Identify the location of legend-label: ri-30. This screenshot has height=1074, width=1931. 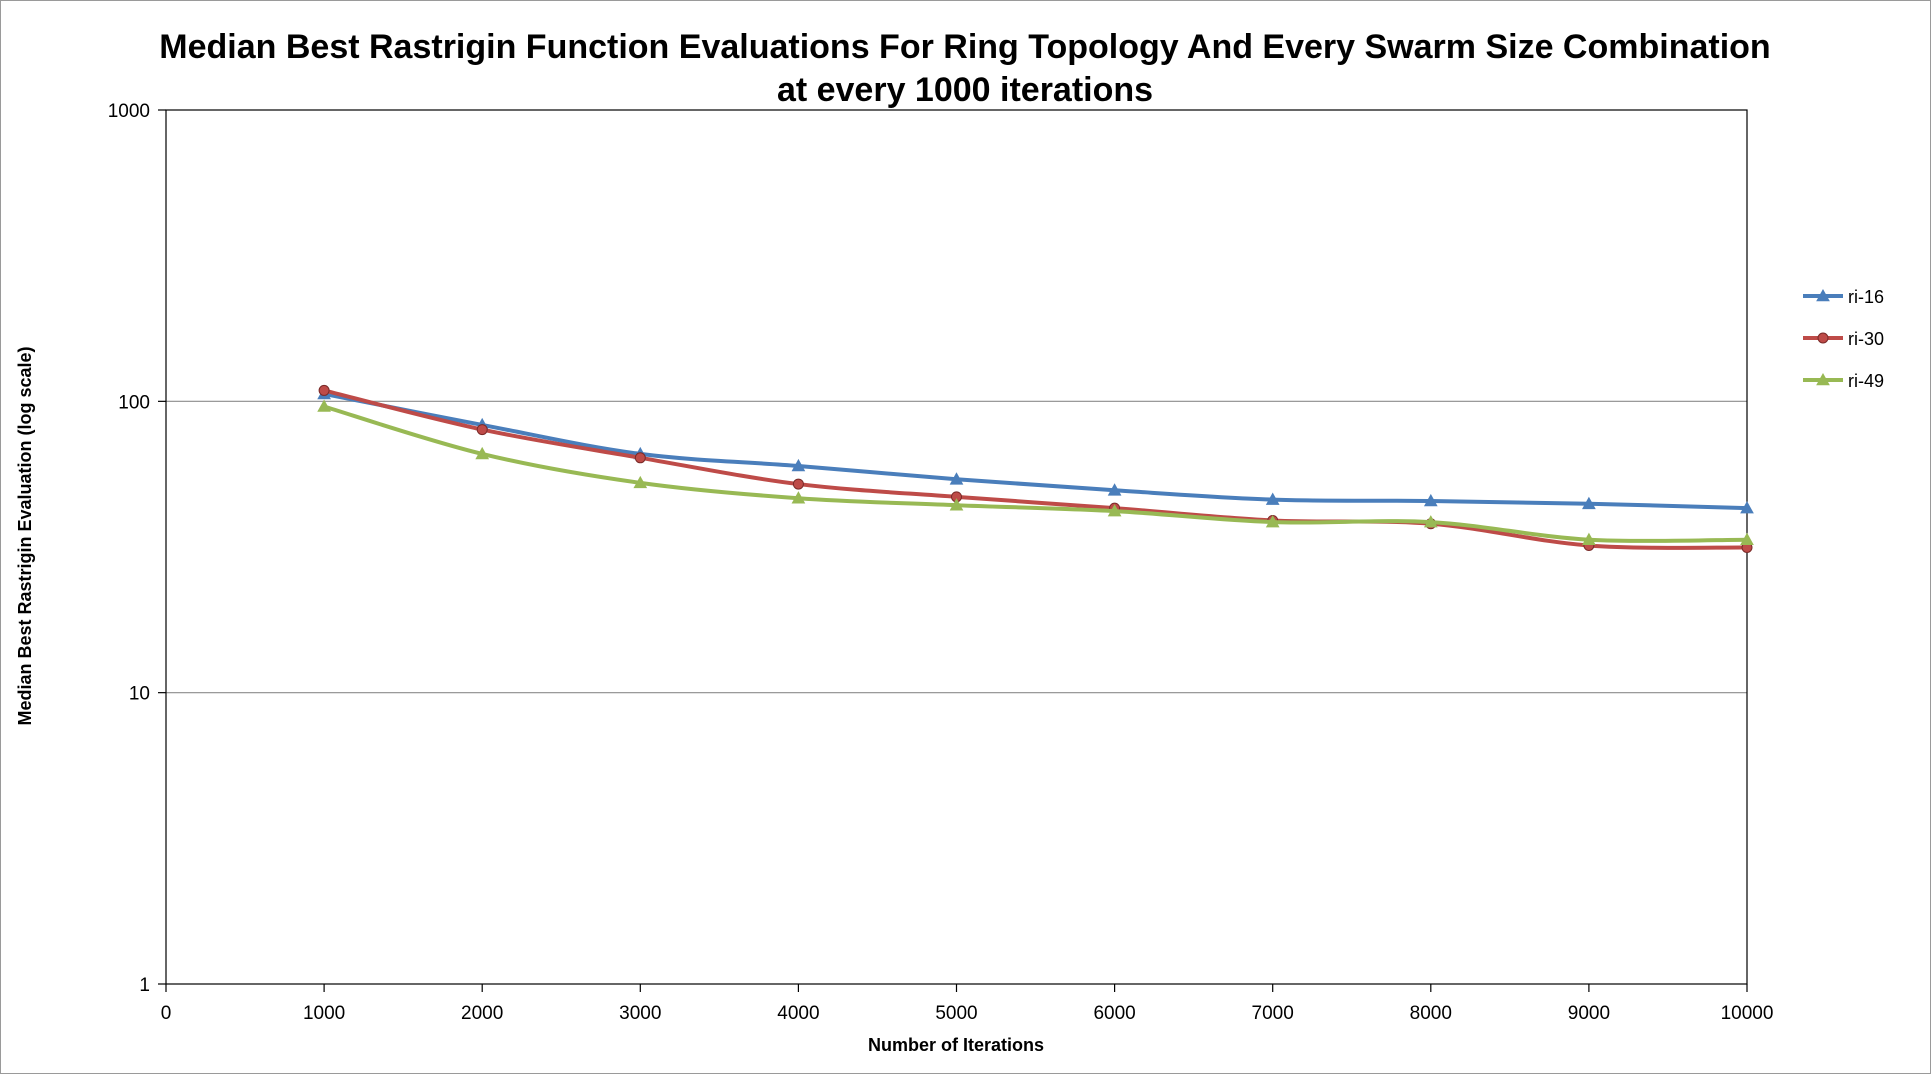
(1866, 339).